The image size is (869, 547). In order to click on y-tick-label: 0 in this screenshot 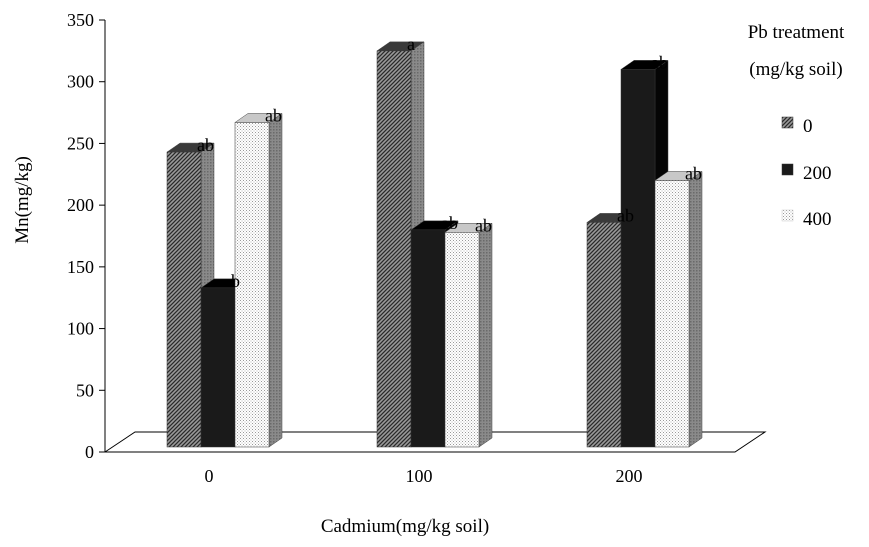, I will do `click(89, 452)`.